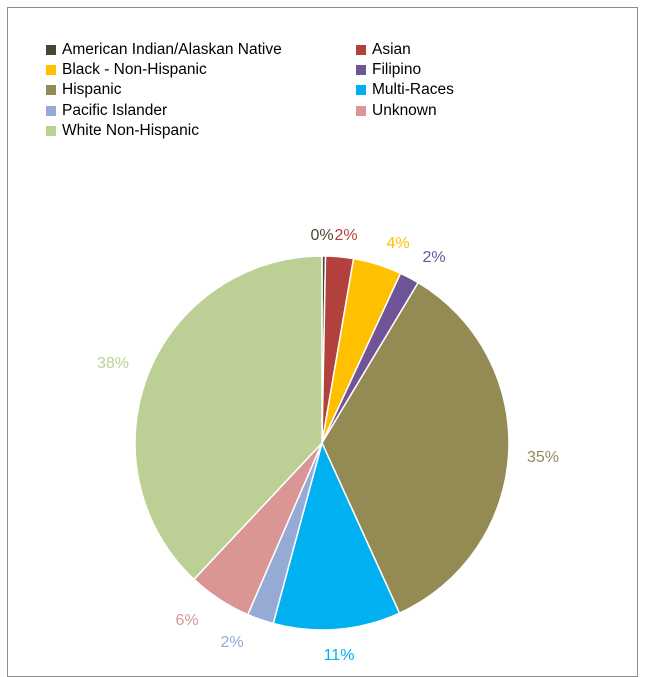 This screenshot has height=677, width=646. What do you see at coordinates (186, 620) in the screenshot?
I see `slice-percent-label: 6%` at bounding box center [186, 620].